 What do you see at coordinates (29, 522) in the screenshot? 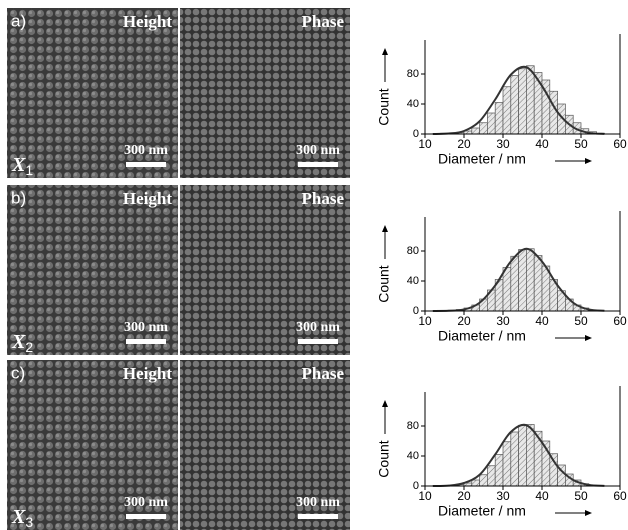
I see `sample-subscript: 3` at bounding box center [29, 522].